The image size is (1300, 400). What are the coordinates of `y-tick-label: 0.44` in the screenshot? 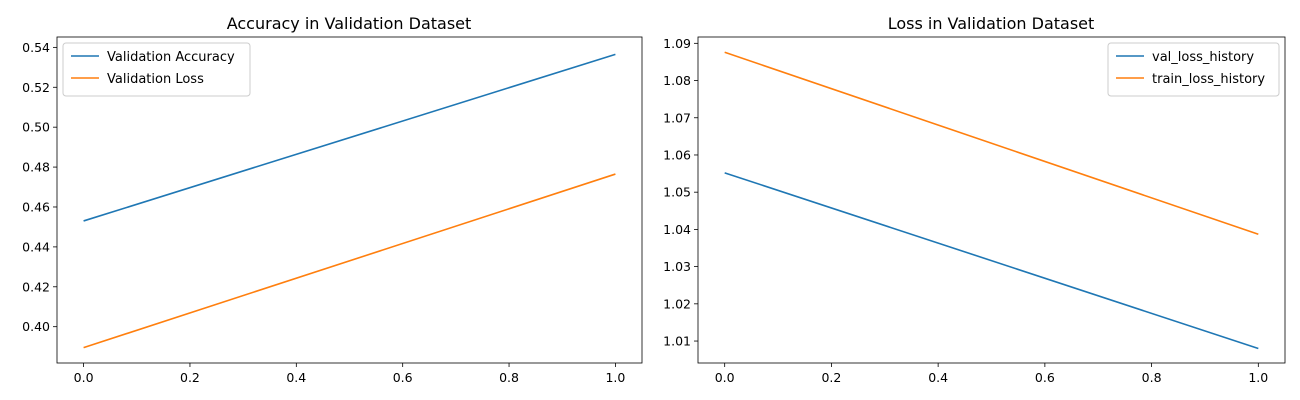 It's located at (36, 246).